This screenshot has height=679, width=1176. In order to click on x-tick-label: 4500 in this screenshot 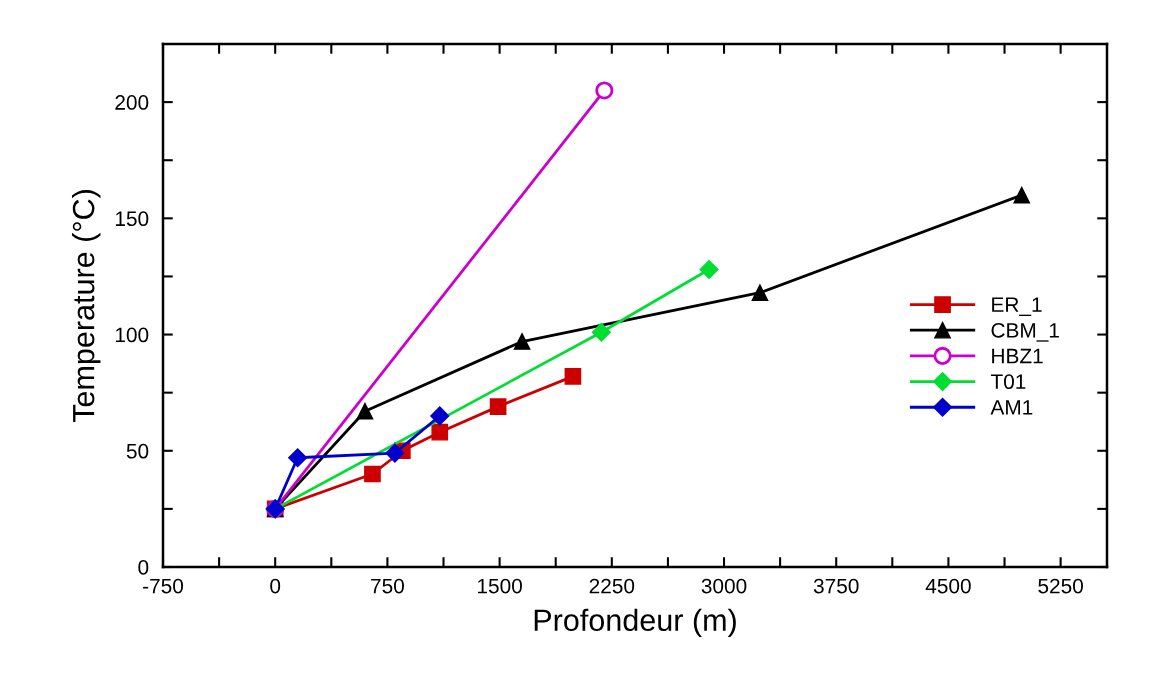, I will do `click(948, 586)`.